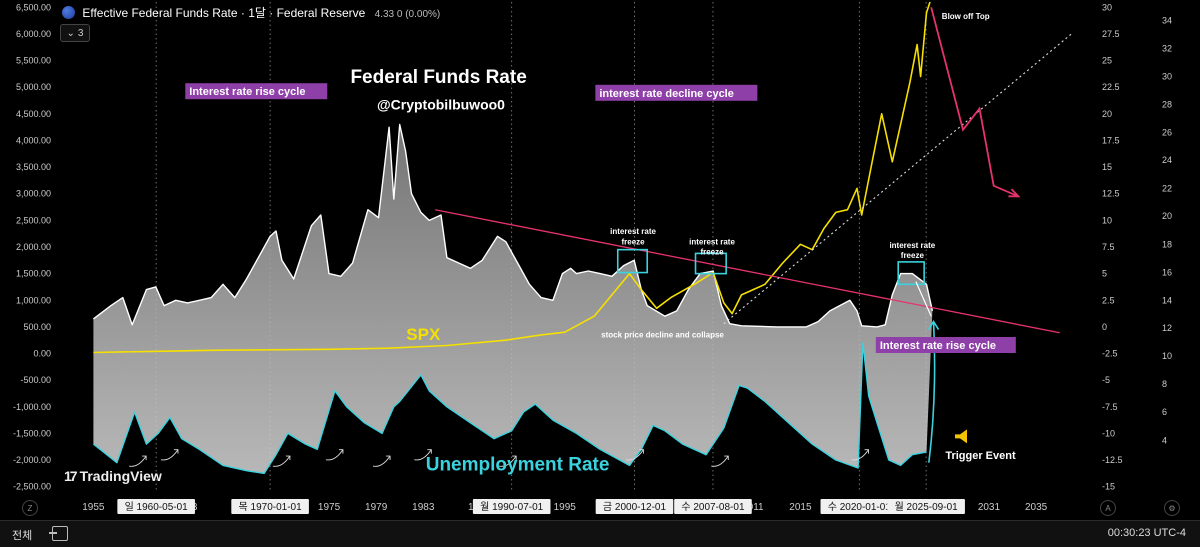 This screenshot has height=547, width=1200. What do you see at coordinates (33, 87) in the screenshot?
I see `left-tick-label: 5,000.00` at bounding box center [33, 87].